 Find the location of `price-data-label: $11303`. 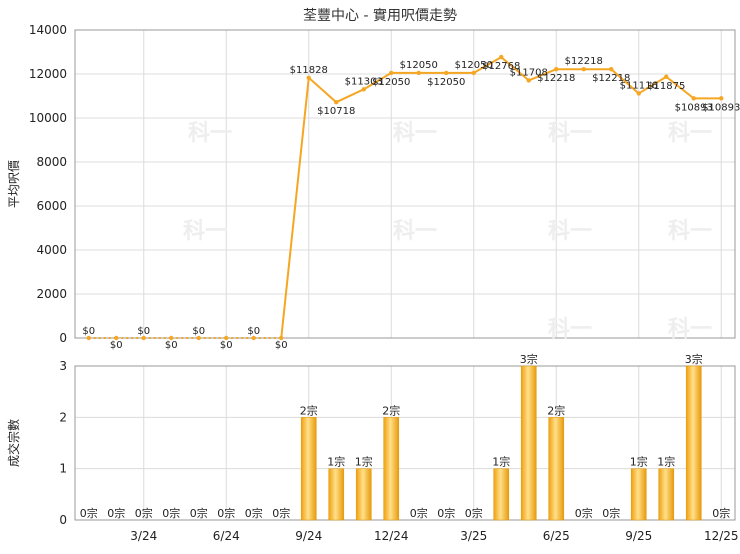

price-data-label: $11303 is located at coordinates (364, 81).